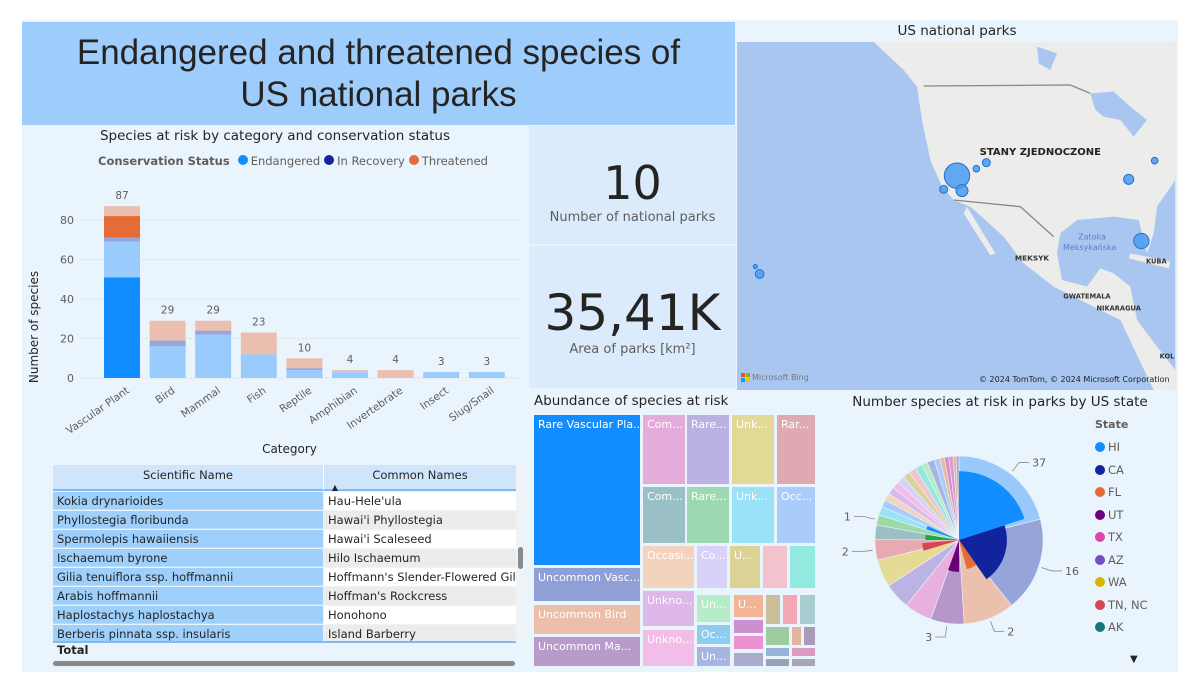  What do you see at coordinates (1121, 537) in the screenshot?
I see `legend-item: TX` at bounding box center [1121, 537].